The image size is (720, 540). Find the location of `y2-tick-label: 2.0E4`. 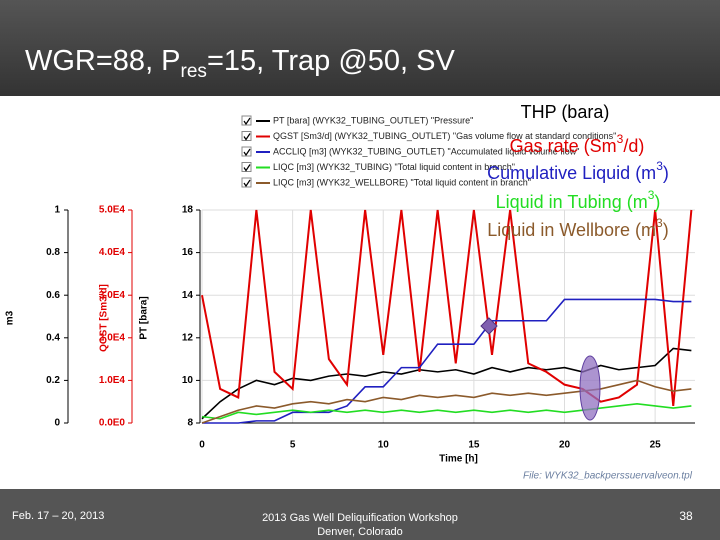

y2-tick-label: 2.0E4 is located at coordinates (112, 337).